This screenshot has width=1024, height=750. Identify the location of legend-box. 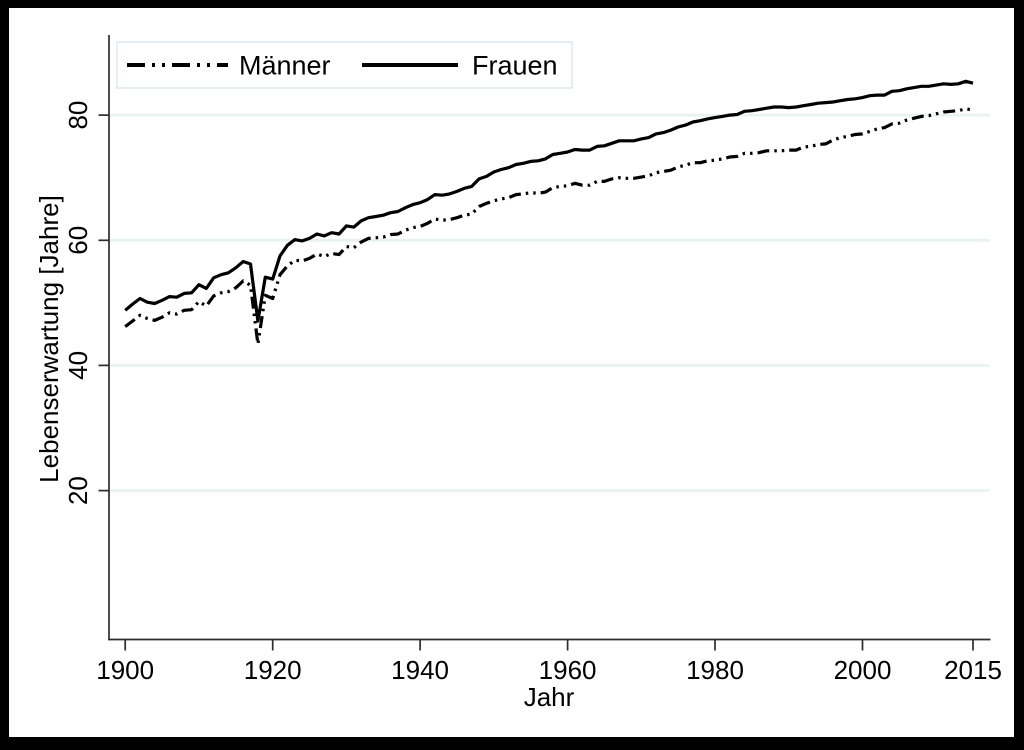
(344, 65).